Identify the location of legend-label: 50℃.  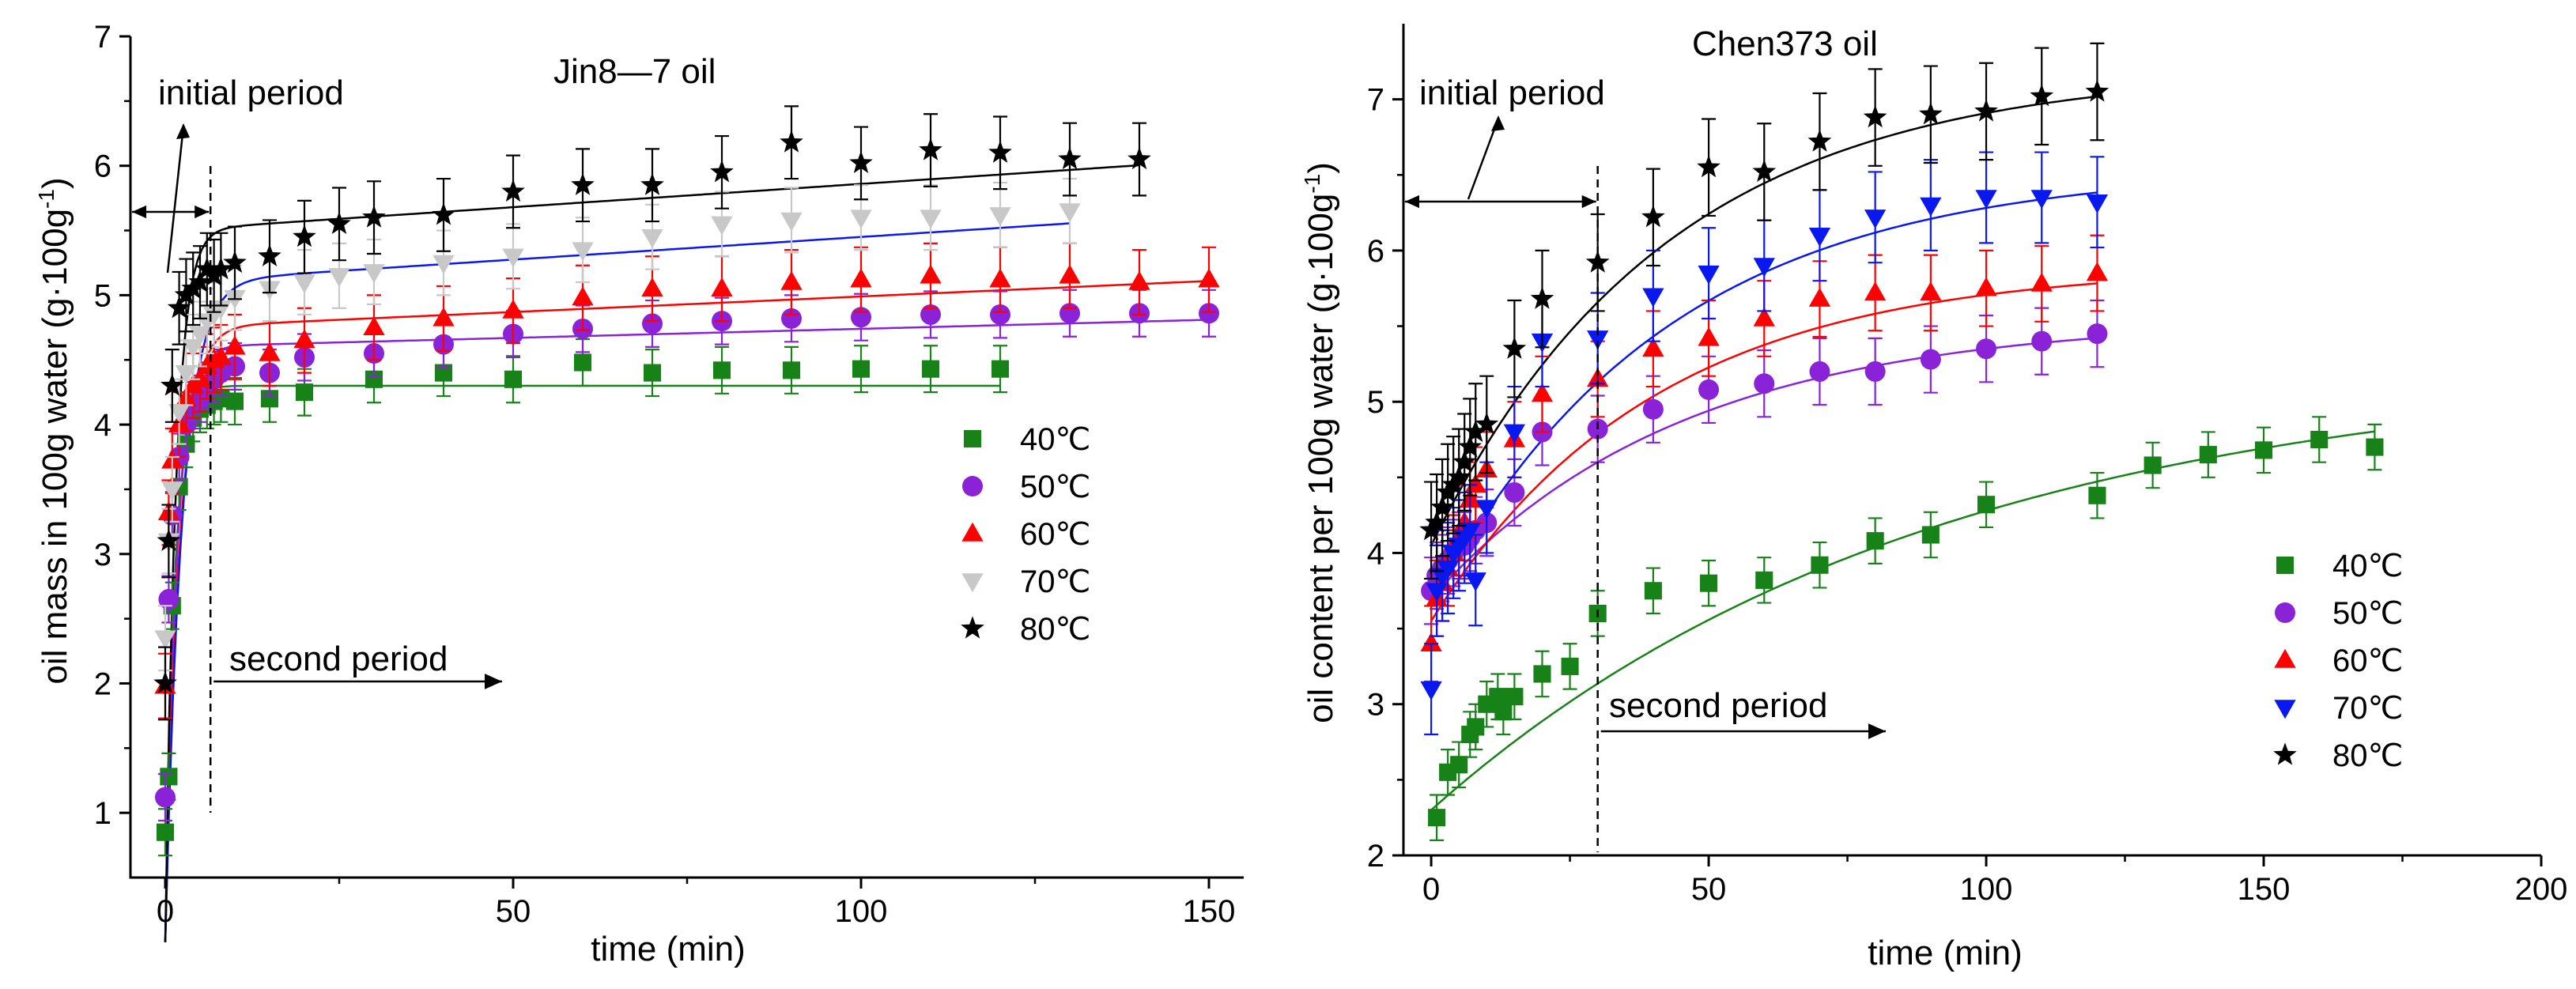
(2367, 613).